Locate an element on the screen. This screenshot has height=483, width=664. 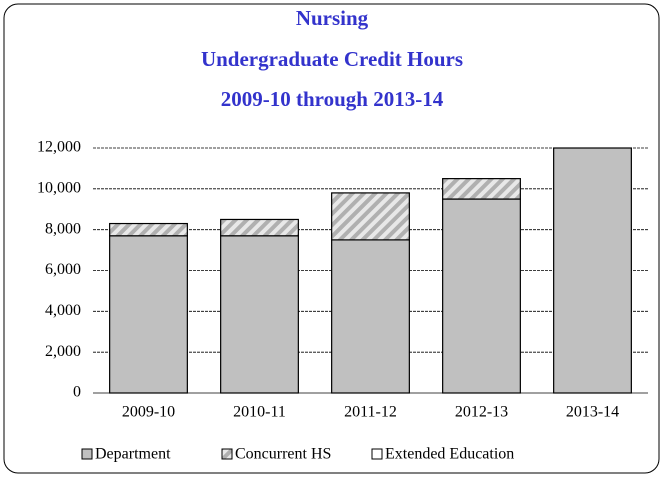
legend-label: Concurrent HS is located at coordinates (283, 454).